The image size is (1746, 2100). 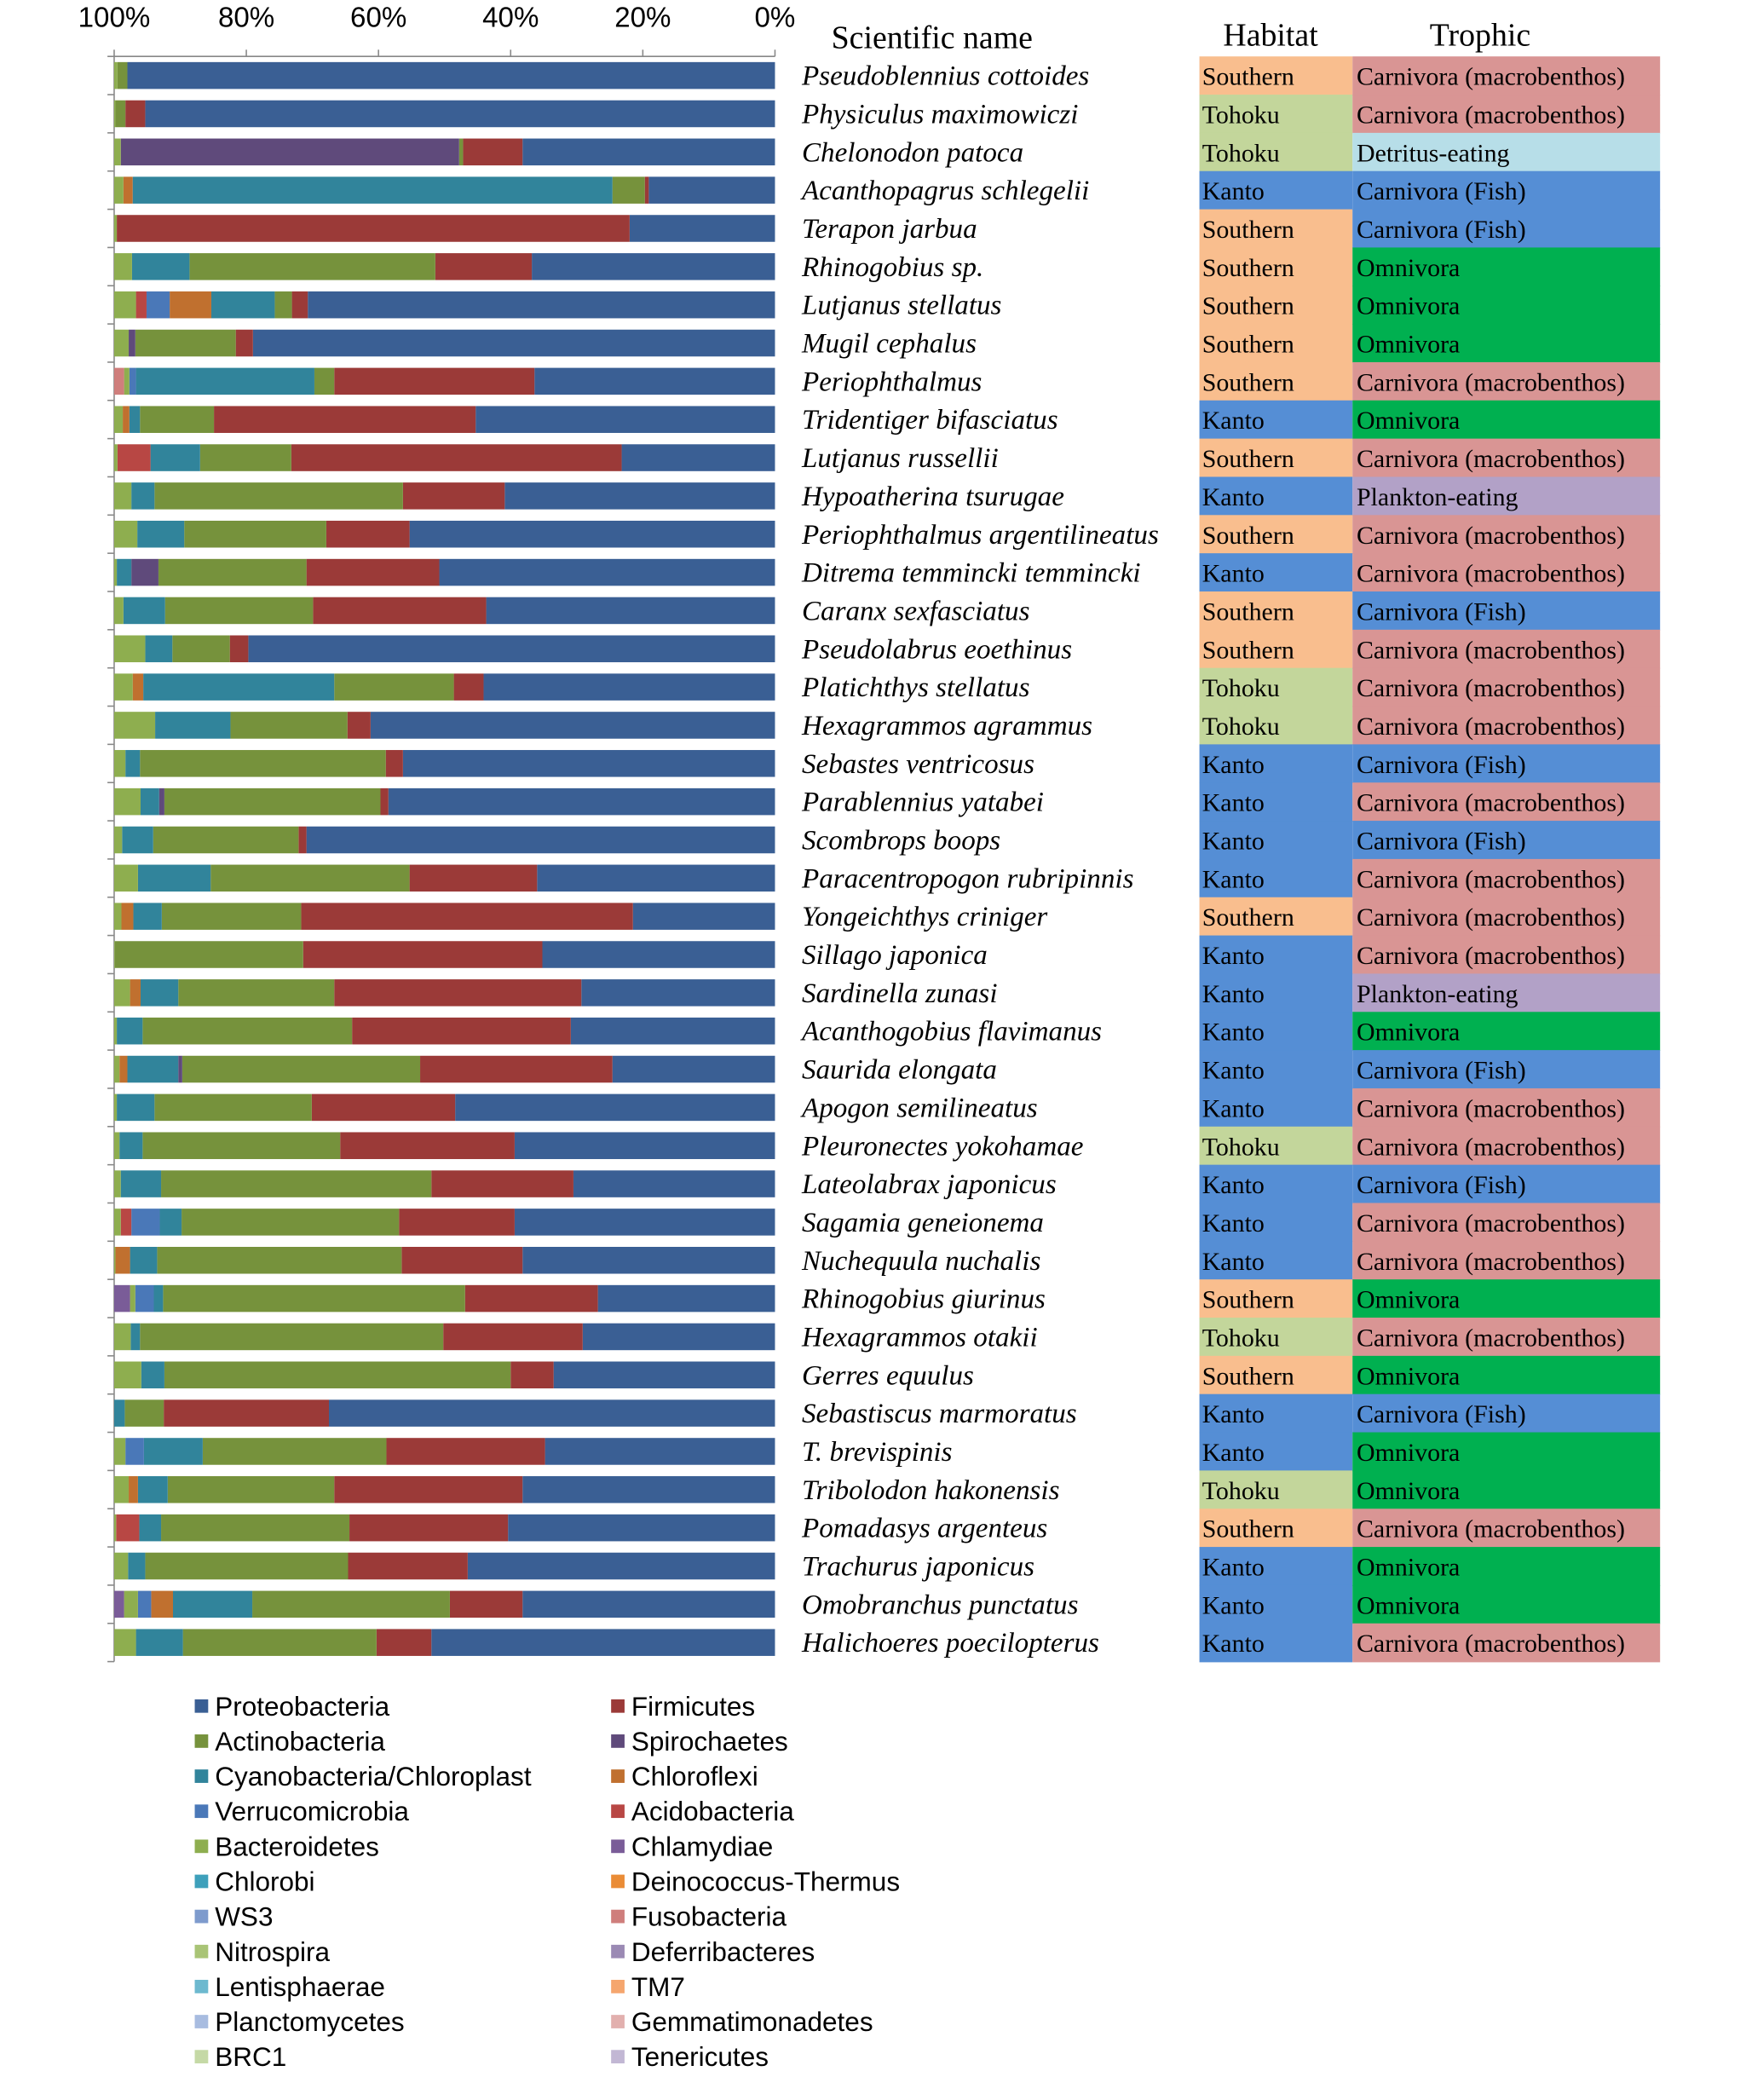 I want to click on legend-label: Firmicutes, so click(x=693, y=1706).